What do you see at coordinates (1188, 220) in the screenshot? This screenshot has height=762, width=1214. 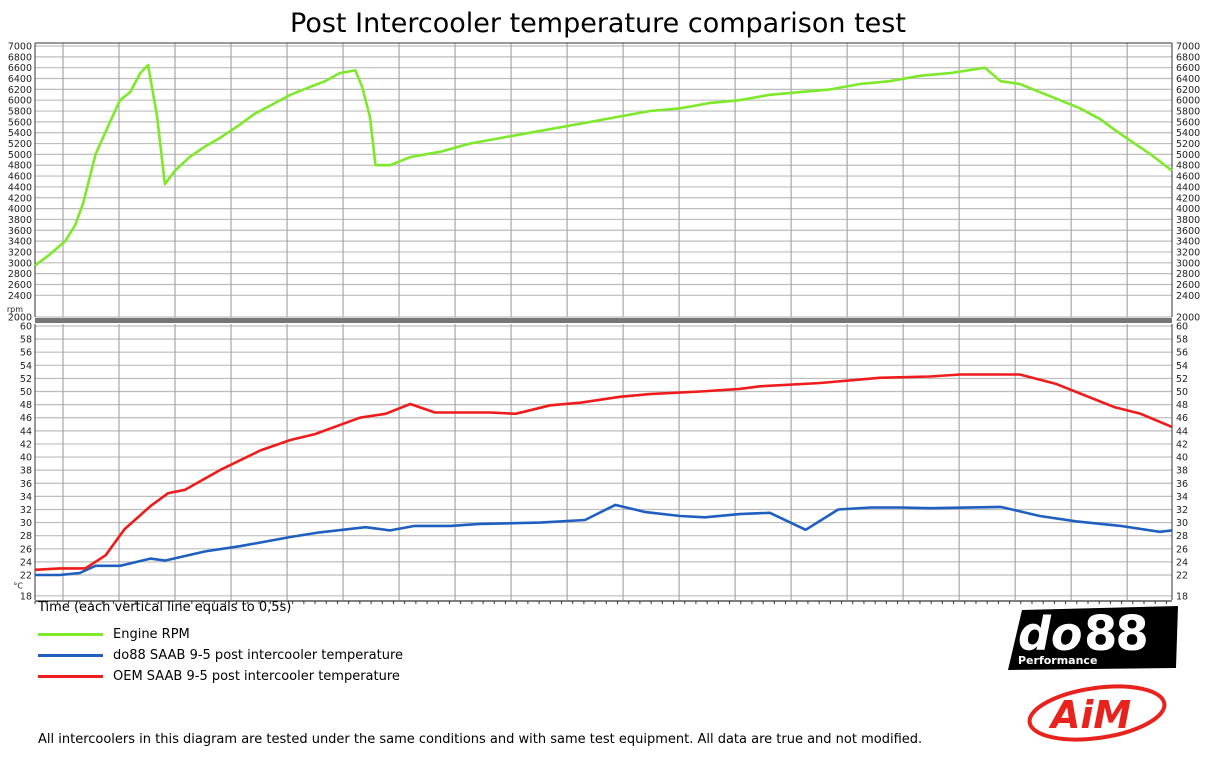 I see `y-tick-label-right: 3800` at bounding box center [1188, 220].